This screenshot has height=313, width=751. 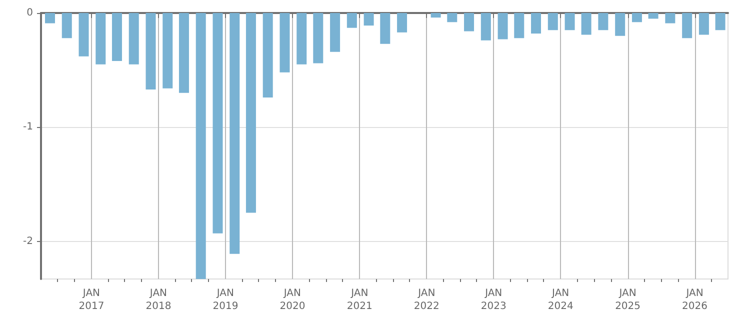 I want to click on x-tick-label: JAN 2018, so click(x=159, y=300).